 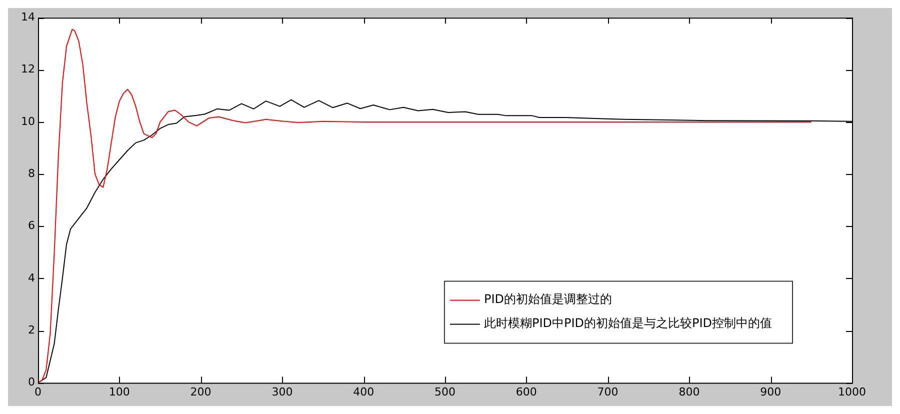 I want to click on x-tick-label: 400, so click(x=363, y=391).